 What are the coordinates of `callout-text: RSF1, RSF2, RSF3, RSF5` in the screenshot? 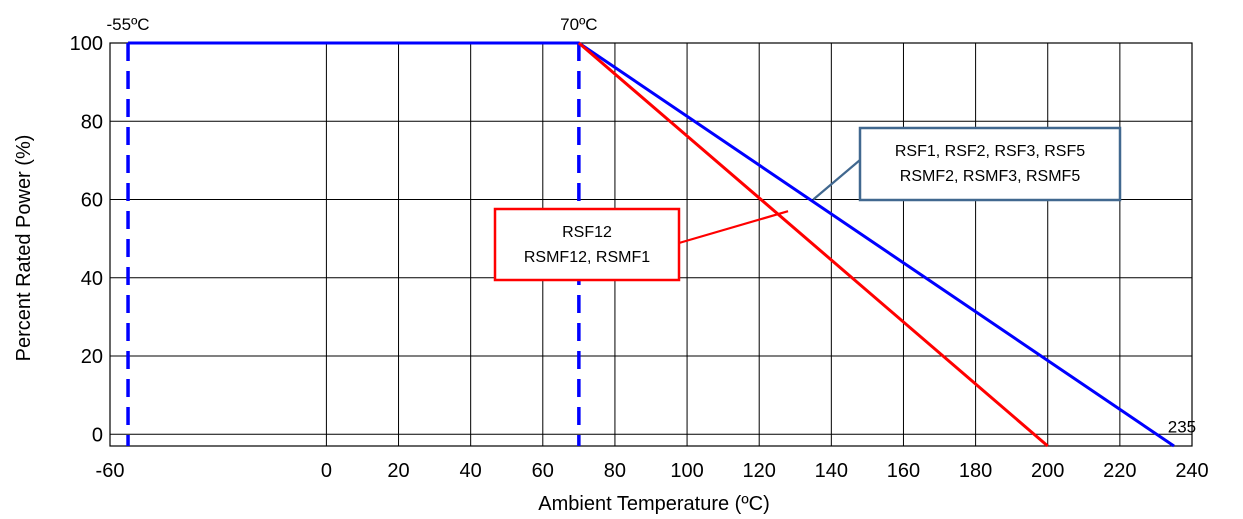 It's located at (990, 151).